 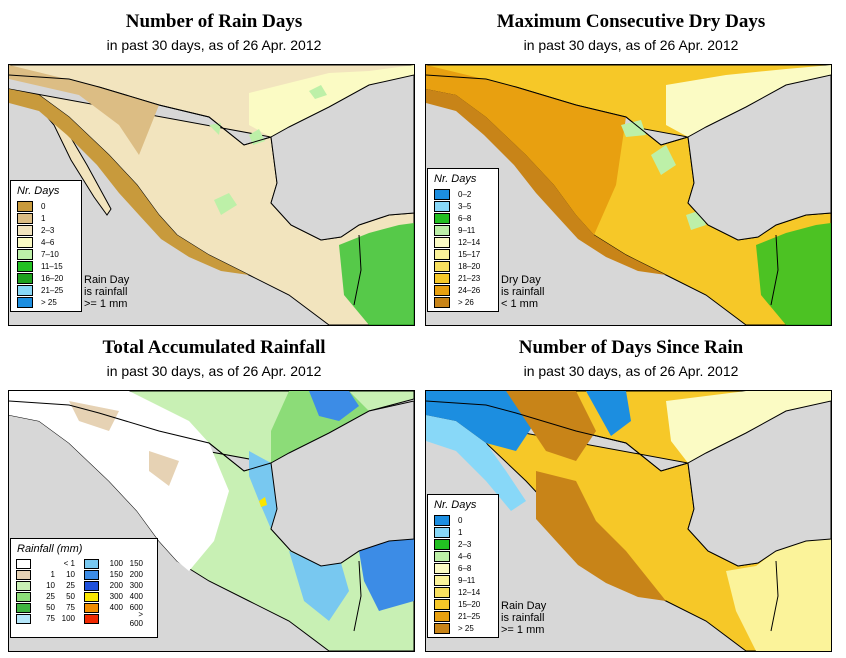 What do you see at coordinates (70, 607) in the screenshot?
I see `legend-to: 75` at bounding box center [70, 607].